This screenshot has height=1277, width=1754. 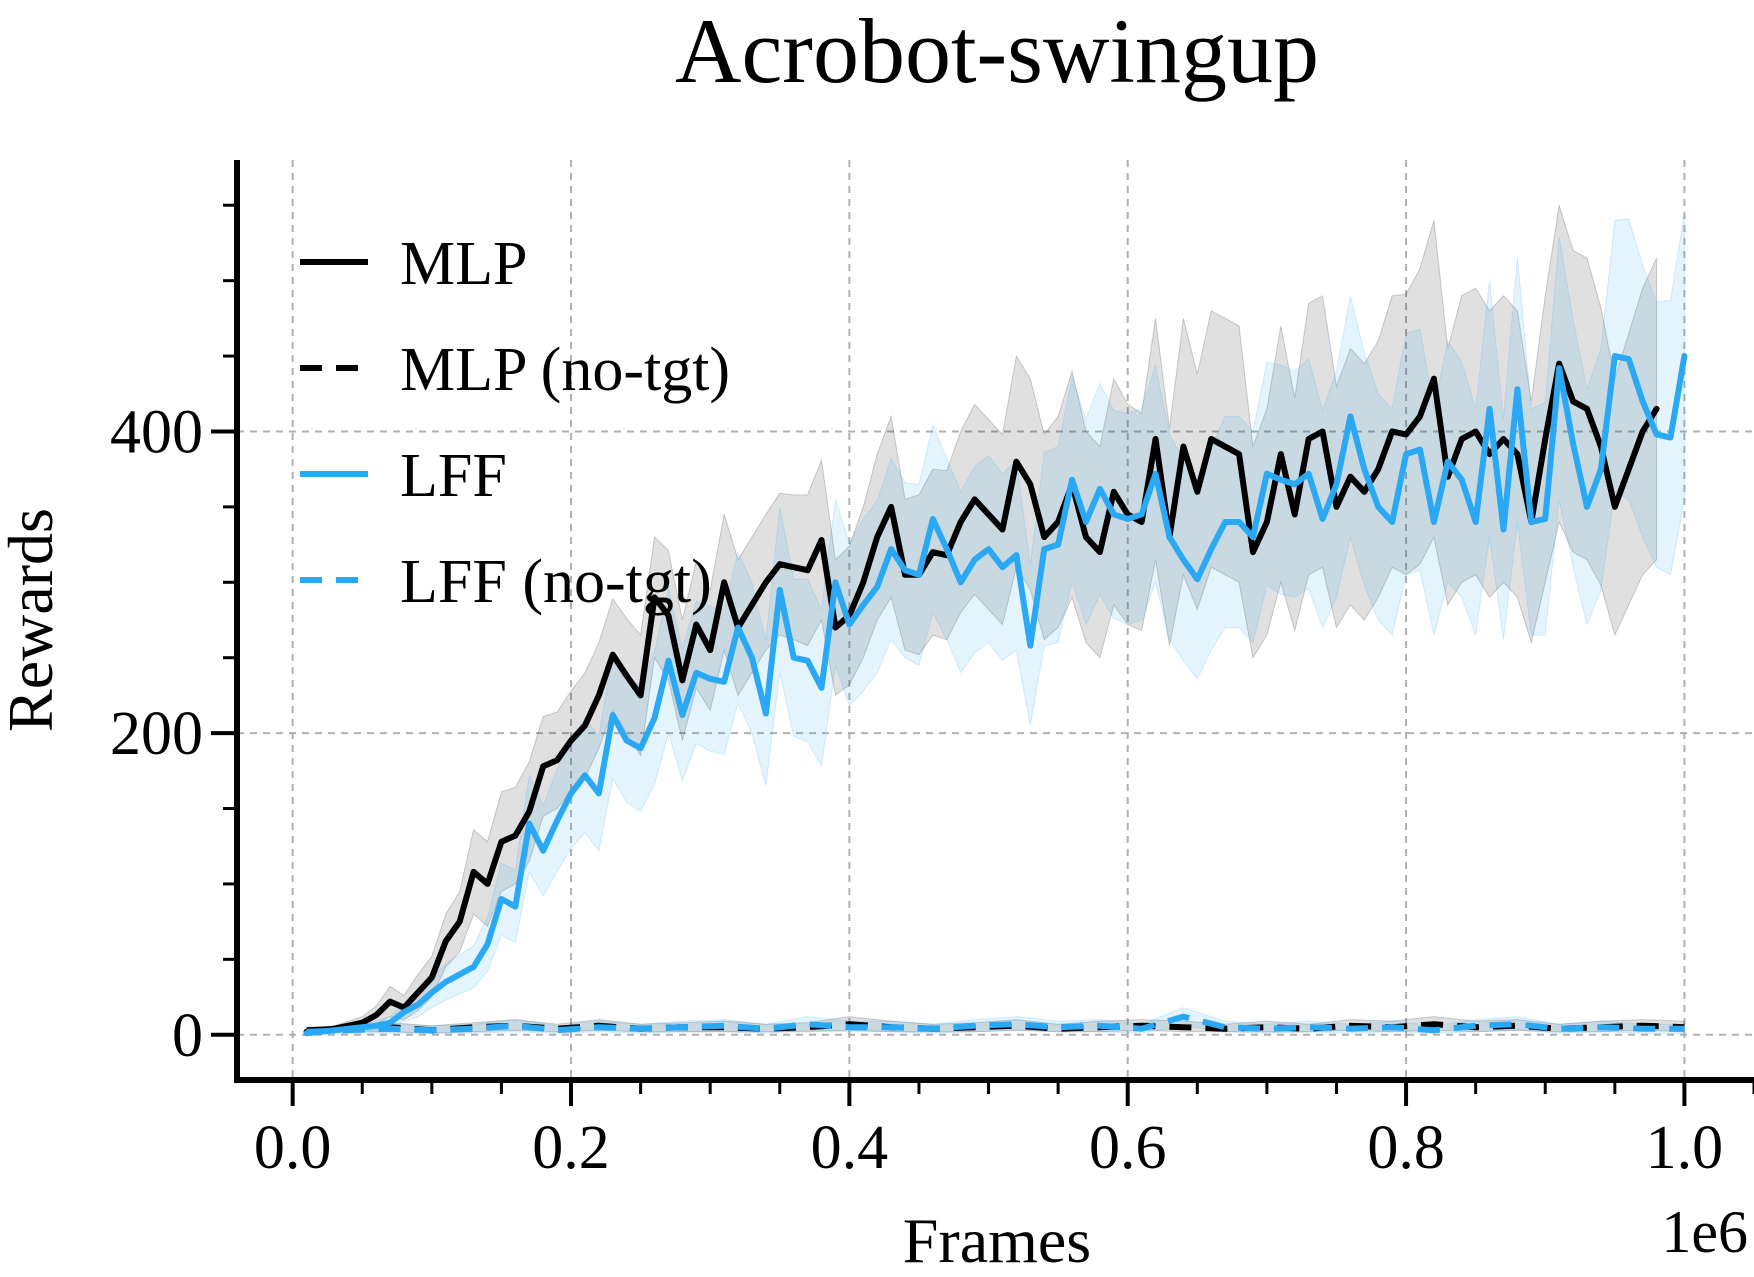 I want to click on y-tick-label: 200, so click(x=156, y=734).